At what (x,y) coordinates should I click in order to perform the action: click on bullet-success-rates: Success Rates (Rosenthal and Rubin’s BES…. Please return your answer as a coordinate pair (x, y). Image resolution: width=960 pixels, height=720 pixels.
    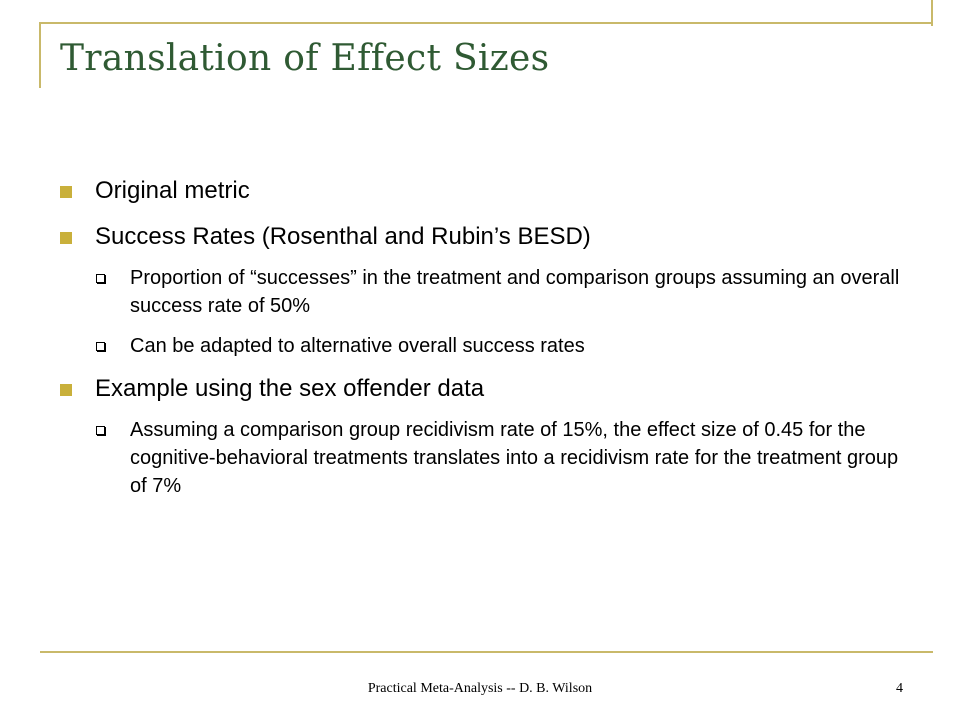
    Looking at the image, I should click on (485, 237).